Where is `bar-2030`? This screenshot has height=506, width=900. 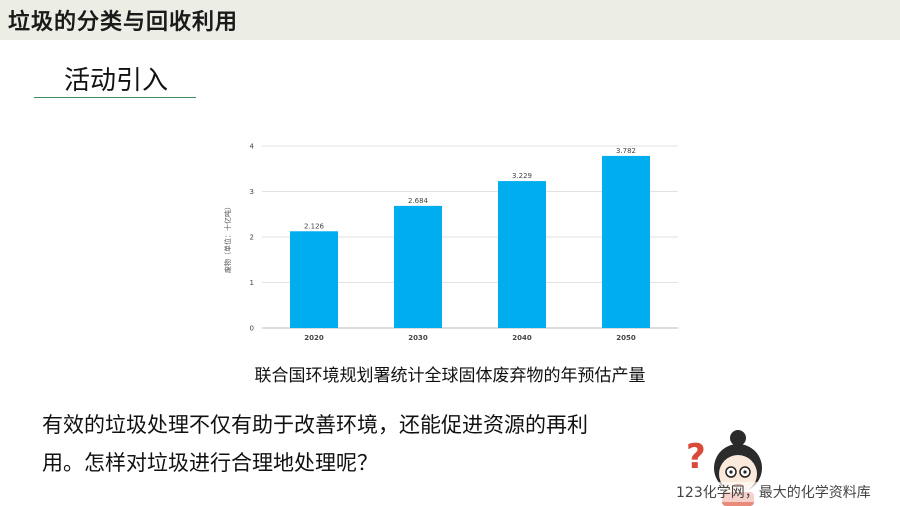
bar-2030 is located at coordinates (418, 266).